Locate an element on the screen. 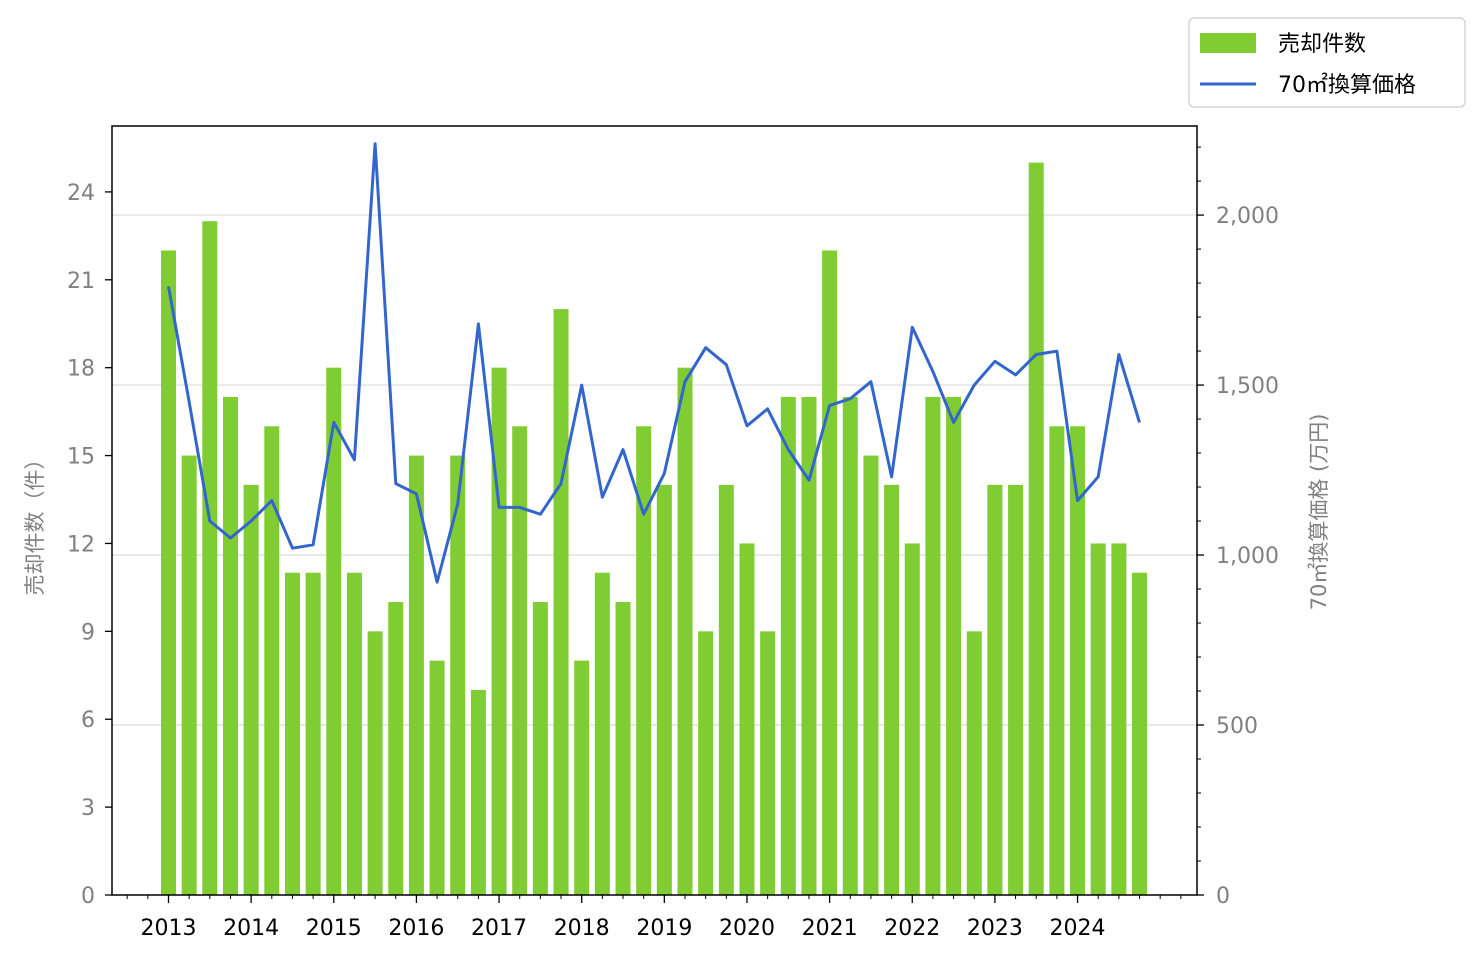  left-tick-label: 15 is located at coordinates (81, 457).